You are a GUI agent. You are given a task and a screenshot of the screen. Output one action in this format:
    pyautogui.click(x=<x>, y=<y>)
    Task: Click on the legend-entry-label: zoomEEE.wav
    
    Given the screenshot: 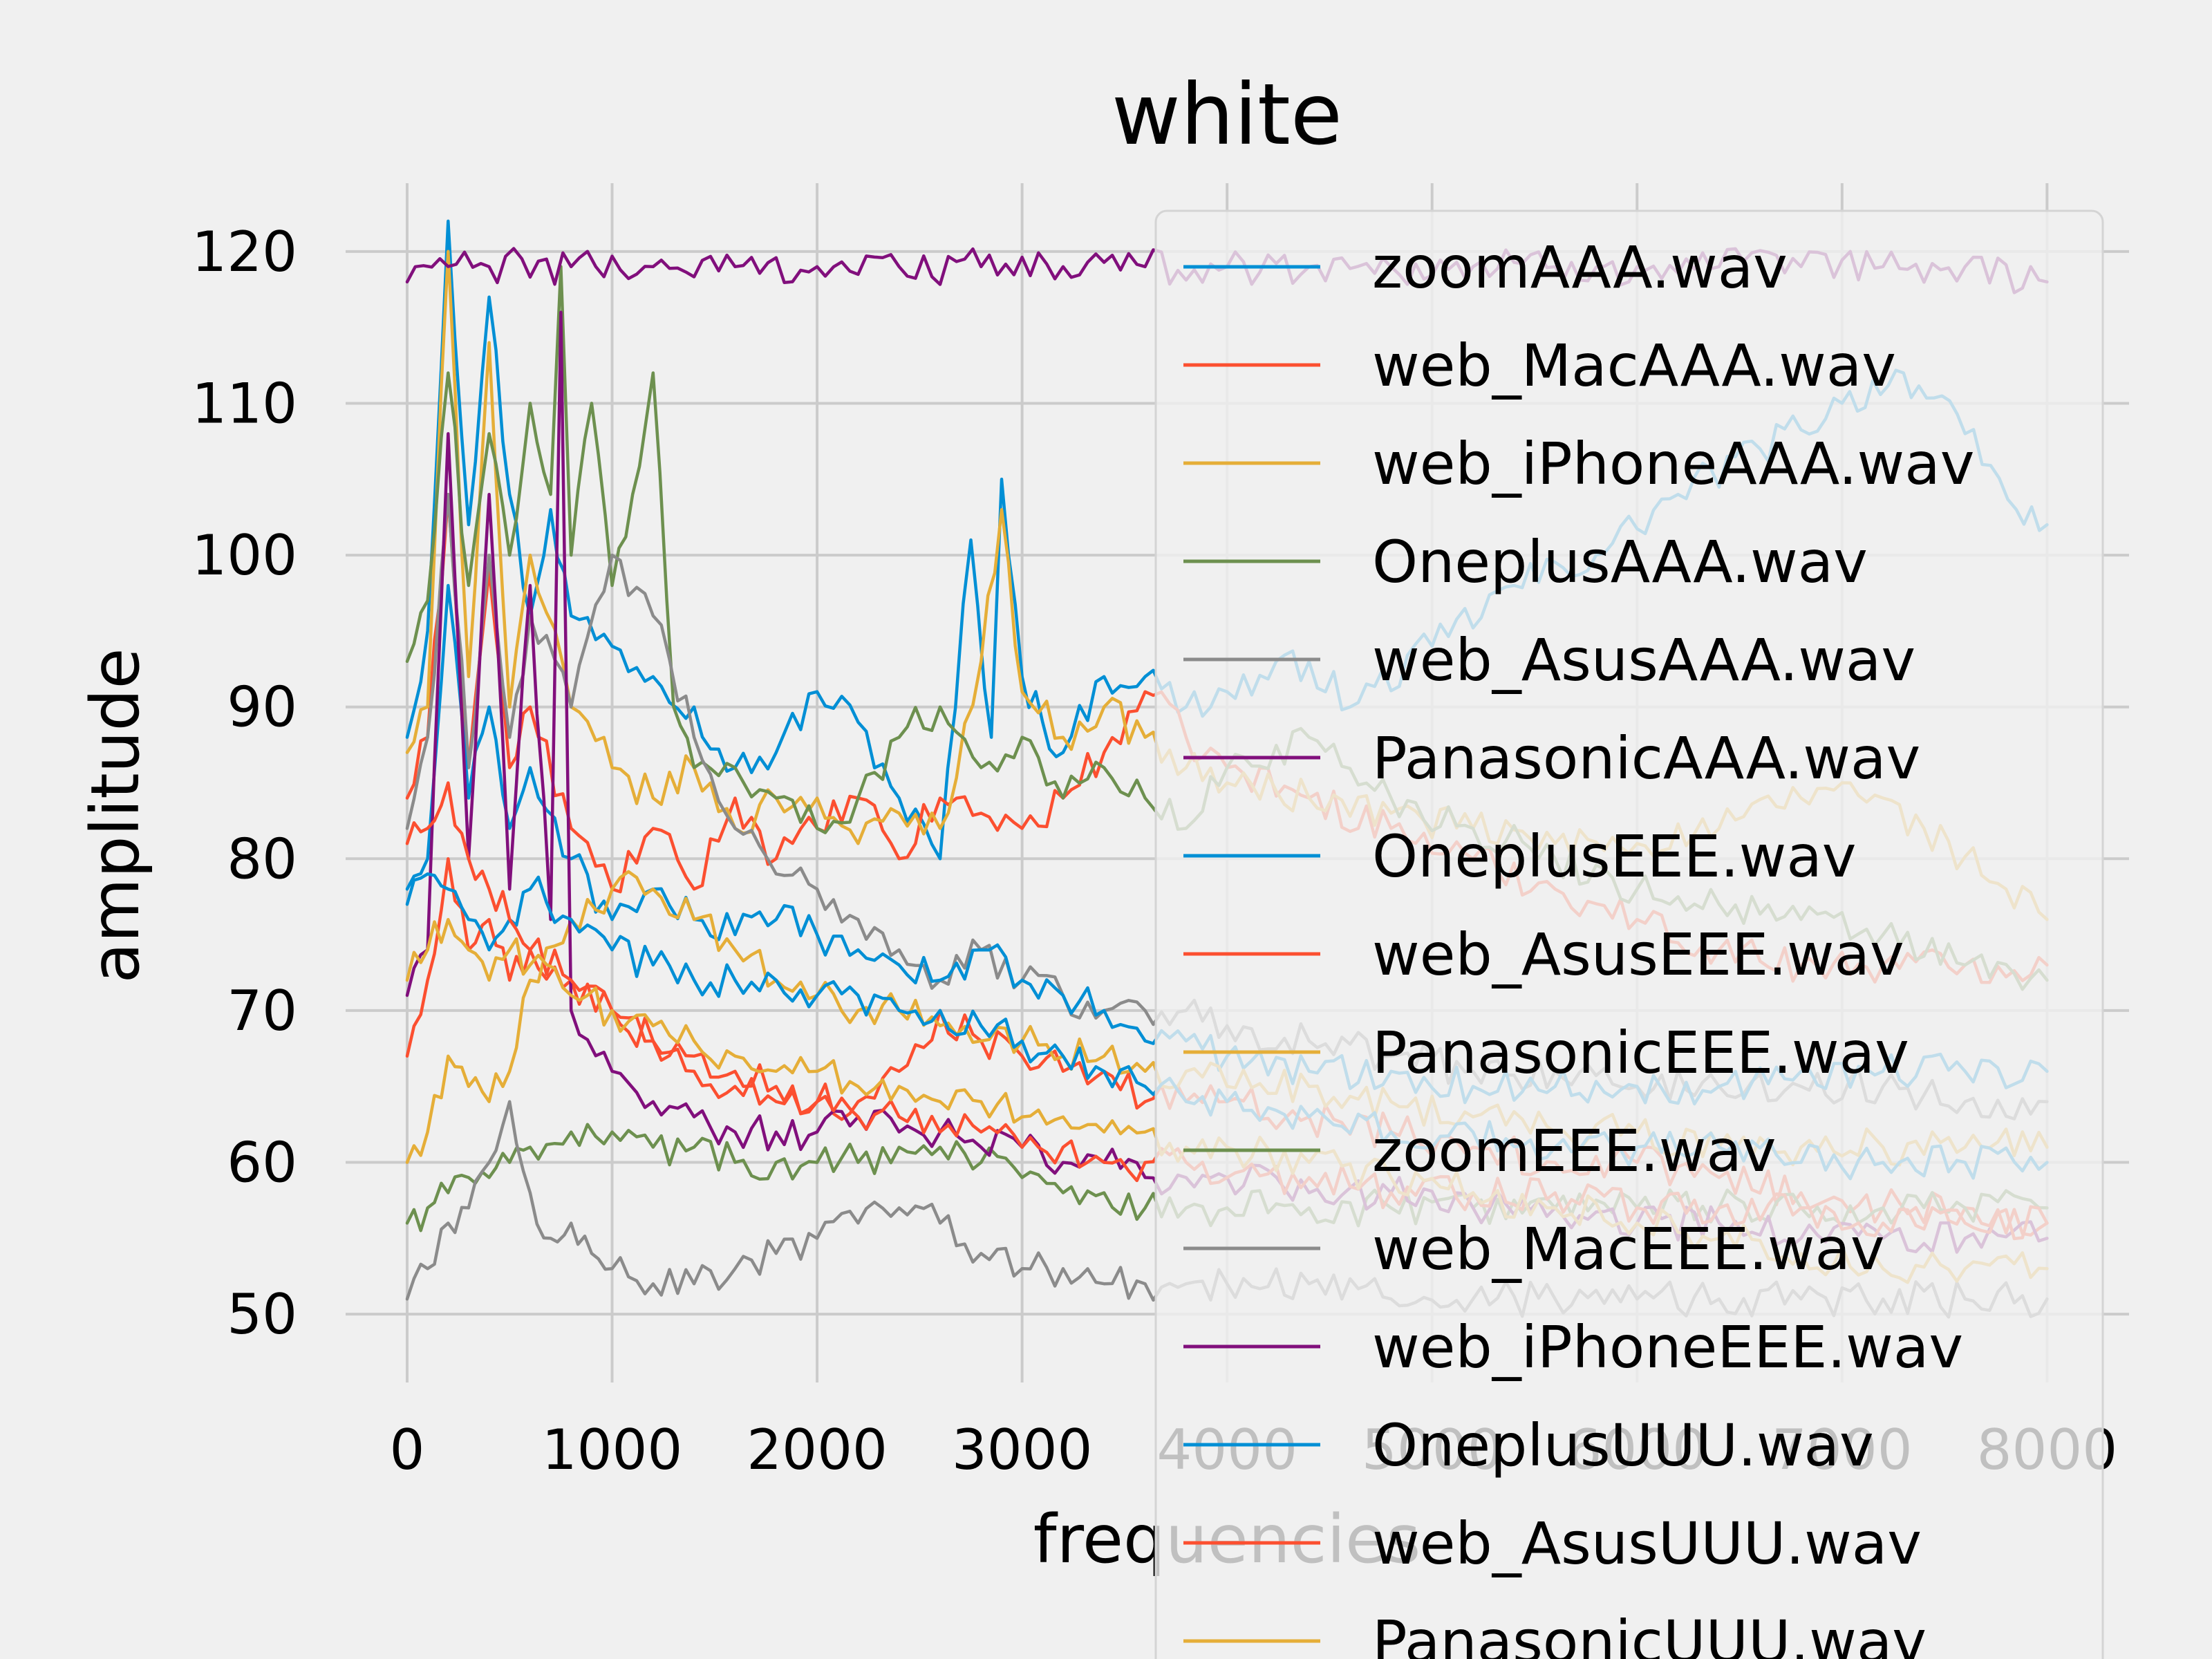 What is the action you would take?
    pyautogui.click(x=1574, y=1151)
    